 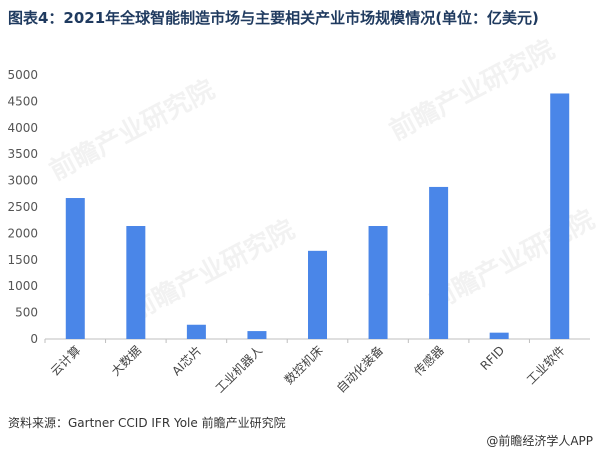 I want to click on x-tick-label: 工业软件, so click(x=546, y=365).